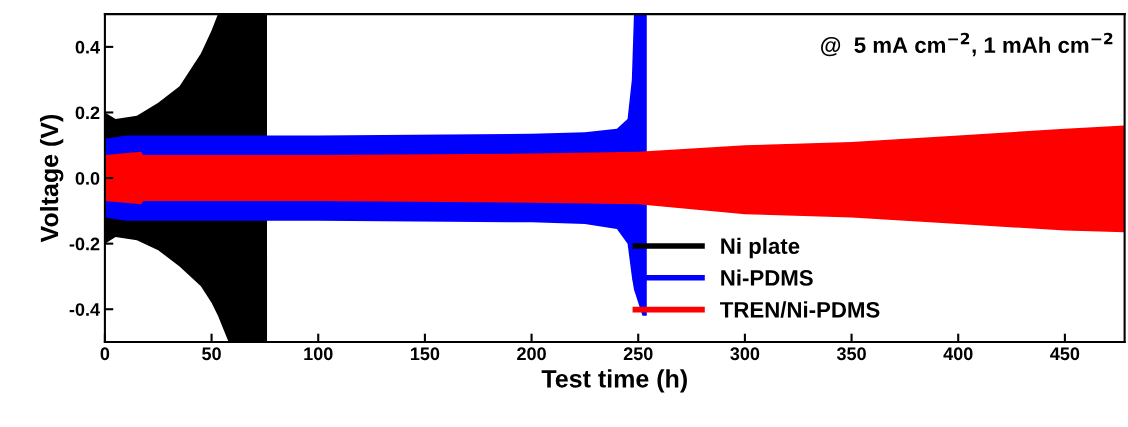 This screenshot has width=1128, height=427. What do you see at coordinates (87, 47) in the screenshot?
I see `y-tick-label: 0.4` at bounding box center [87, 47].